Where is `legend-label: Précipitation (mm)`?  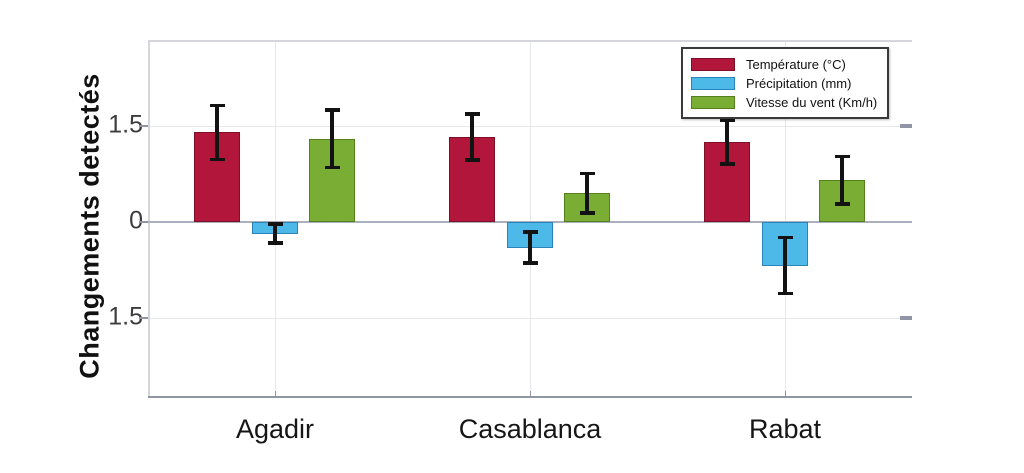
legend-label: Précipitation (mm) is located at coordinates (799, 83).